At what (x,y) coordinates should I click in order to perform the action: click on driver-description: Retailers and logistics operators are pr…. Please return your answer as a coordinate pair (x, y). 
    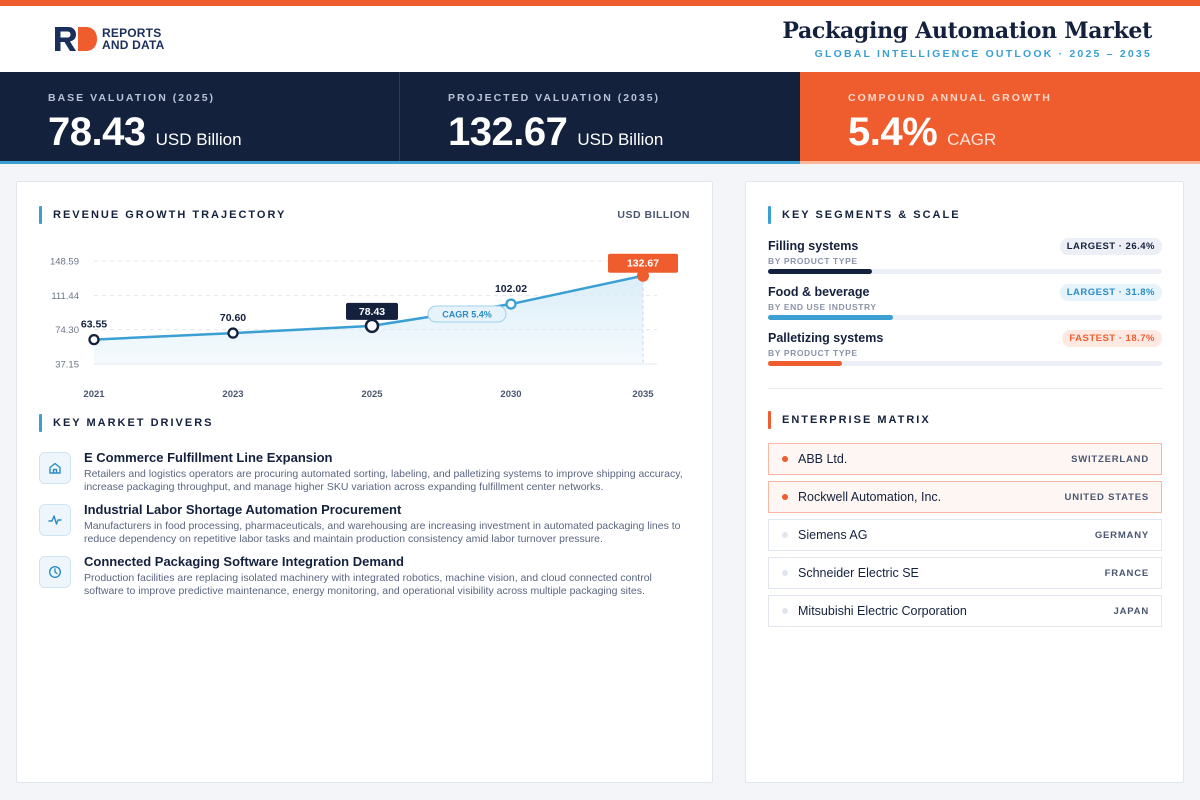
    Looking at the image, I should click on (383, 480).